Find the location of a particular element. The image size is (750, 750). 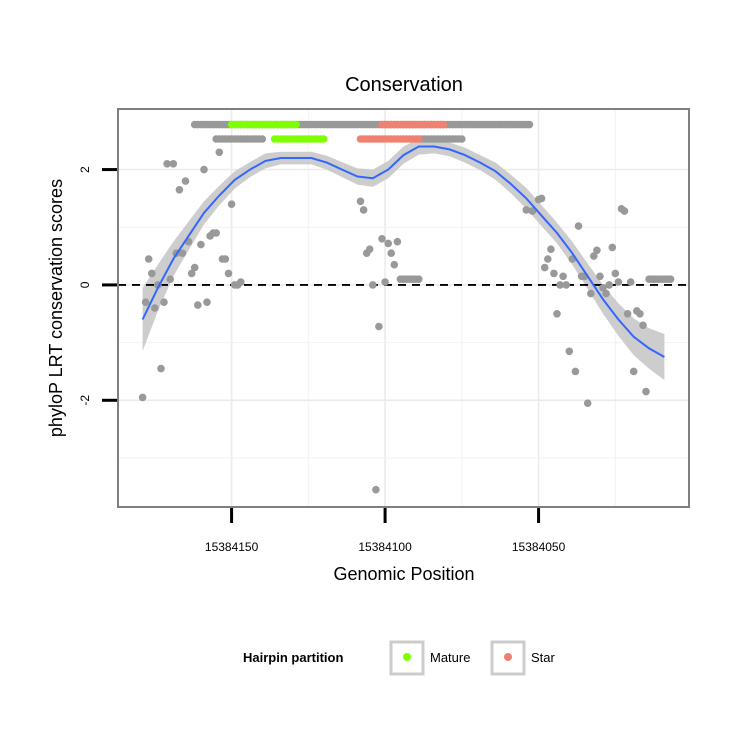

y-tick-label: -2 is located at coordinates (85, 400).